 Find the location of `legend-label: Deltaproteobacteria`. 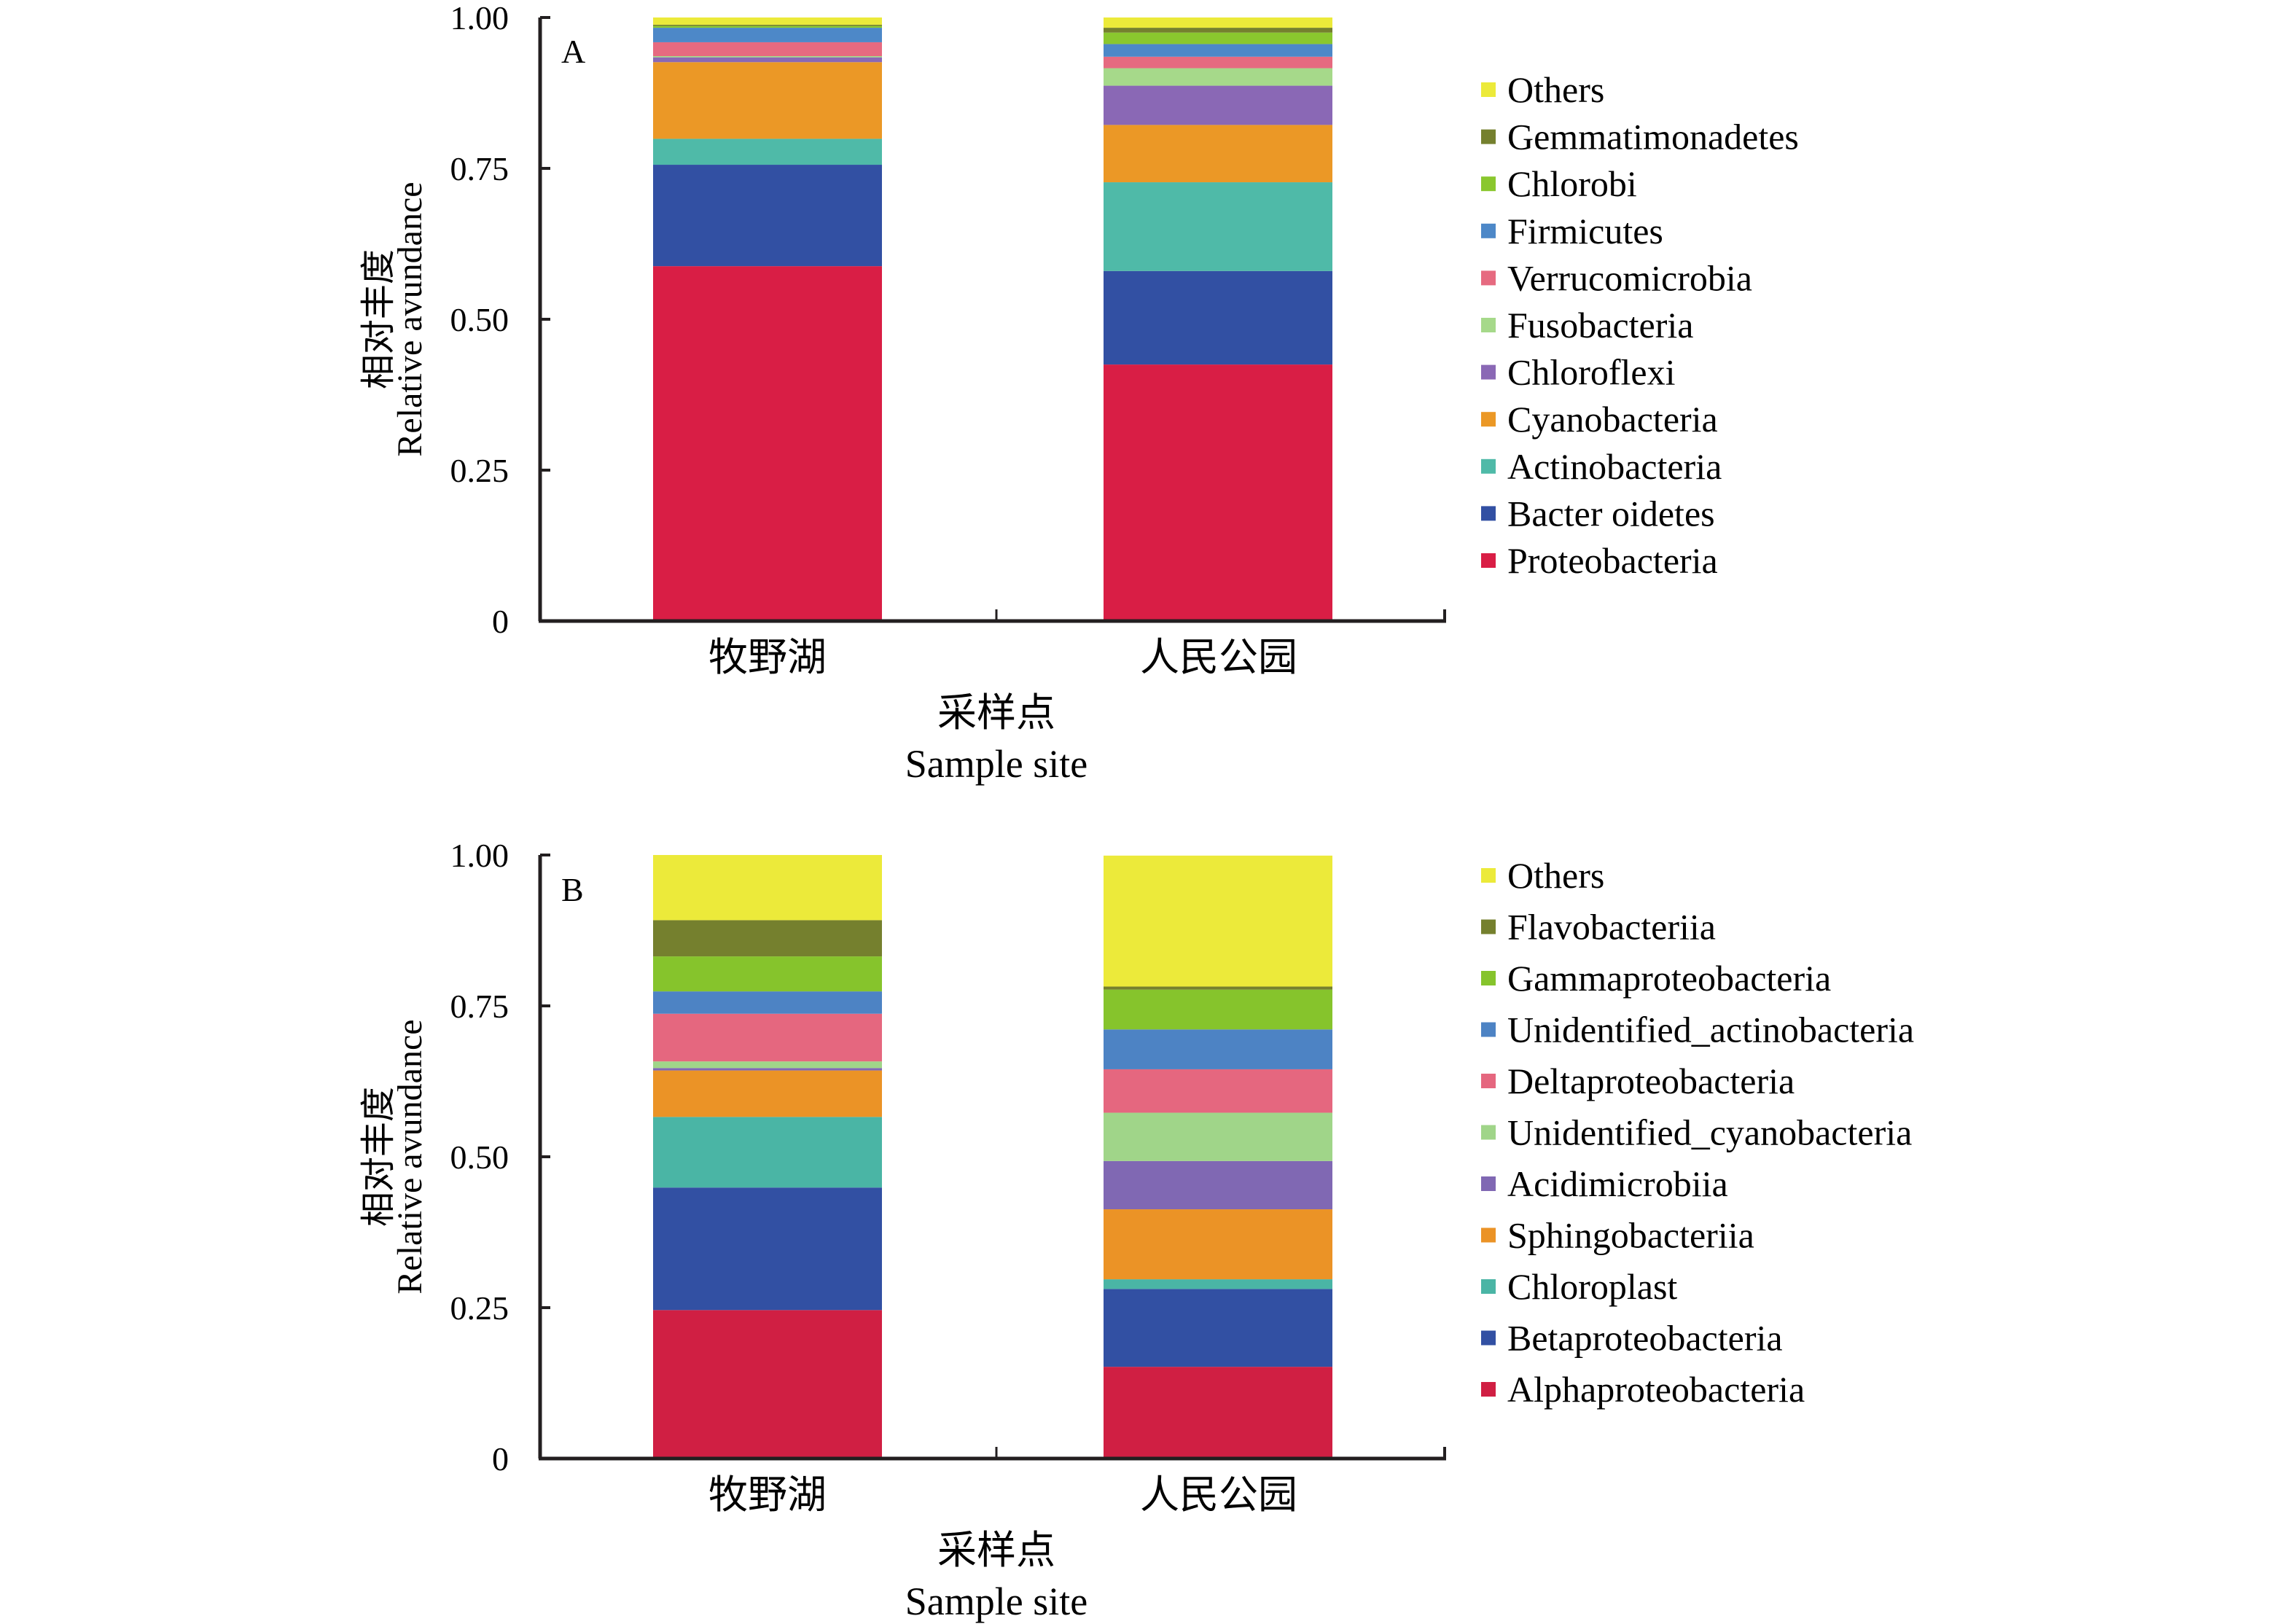

legend-label: Deltaproteobacteria is located at coordinates (1651, 1081).